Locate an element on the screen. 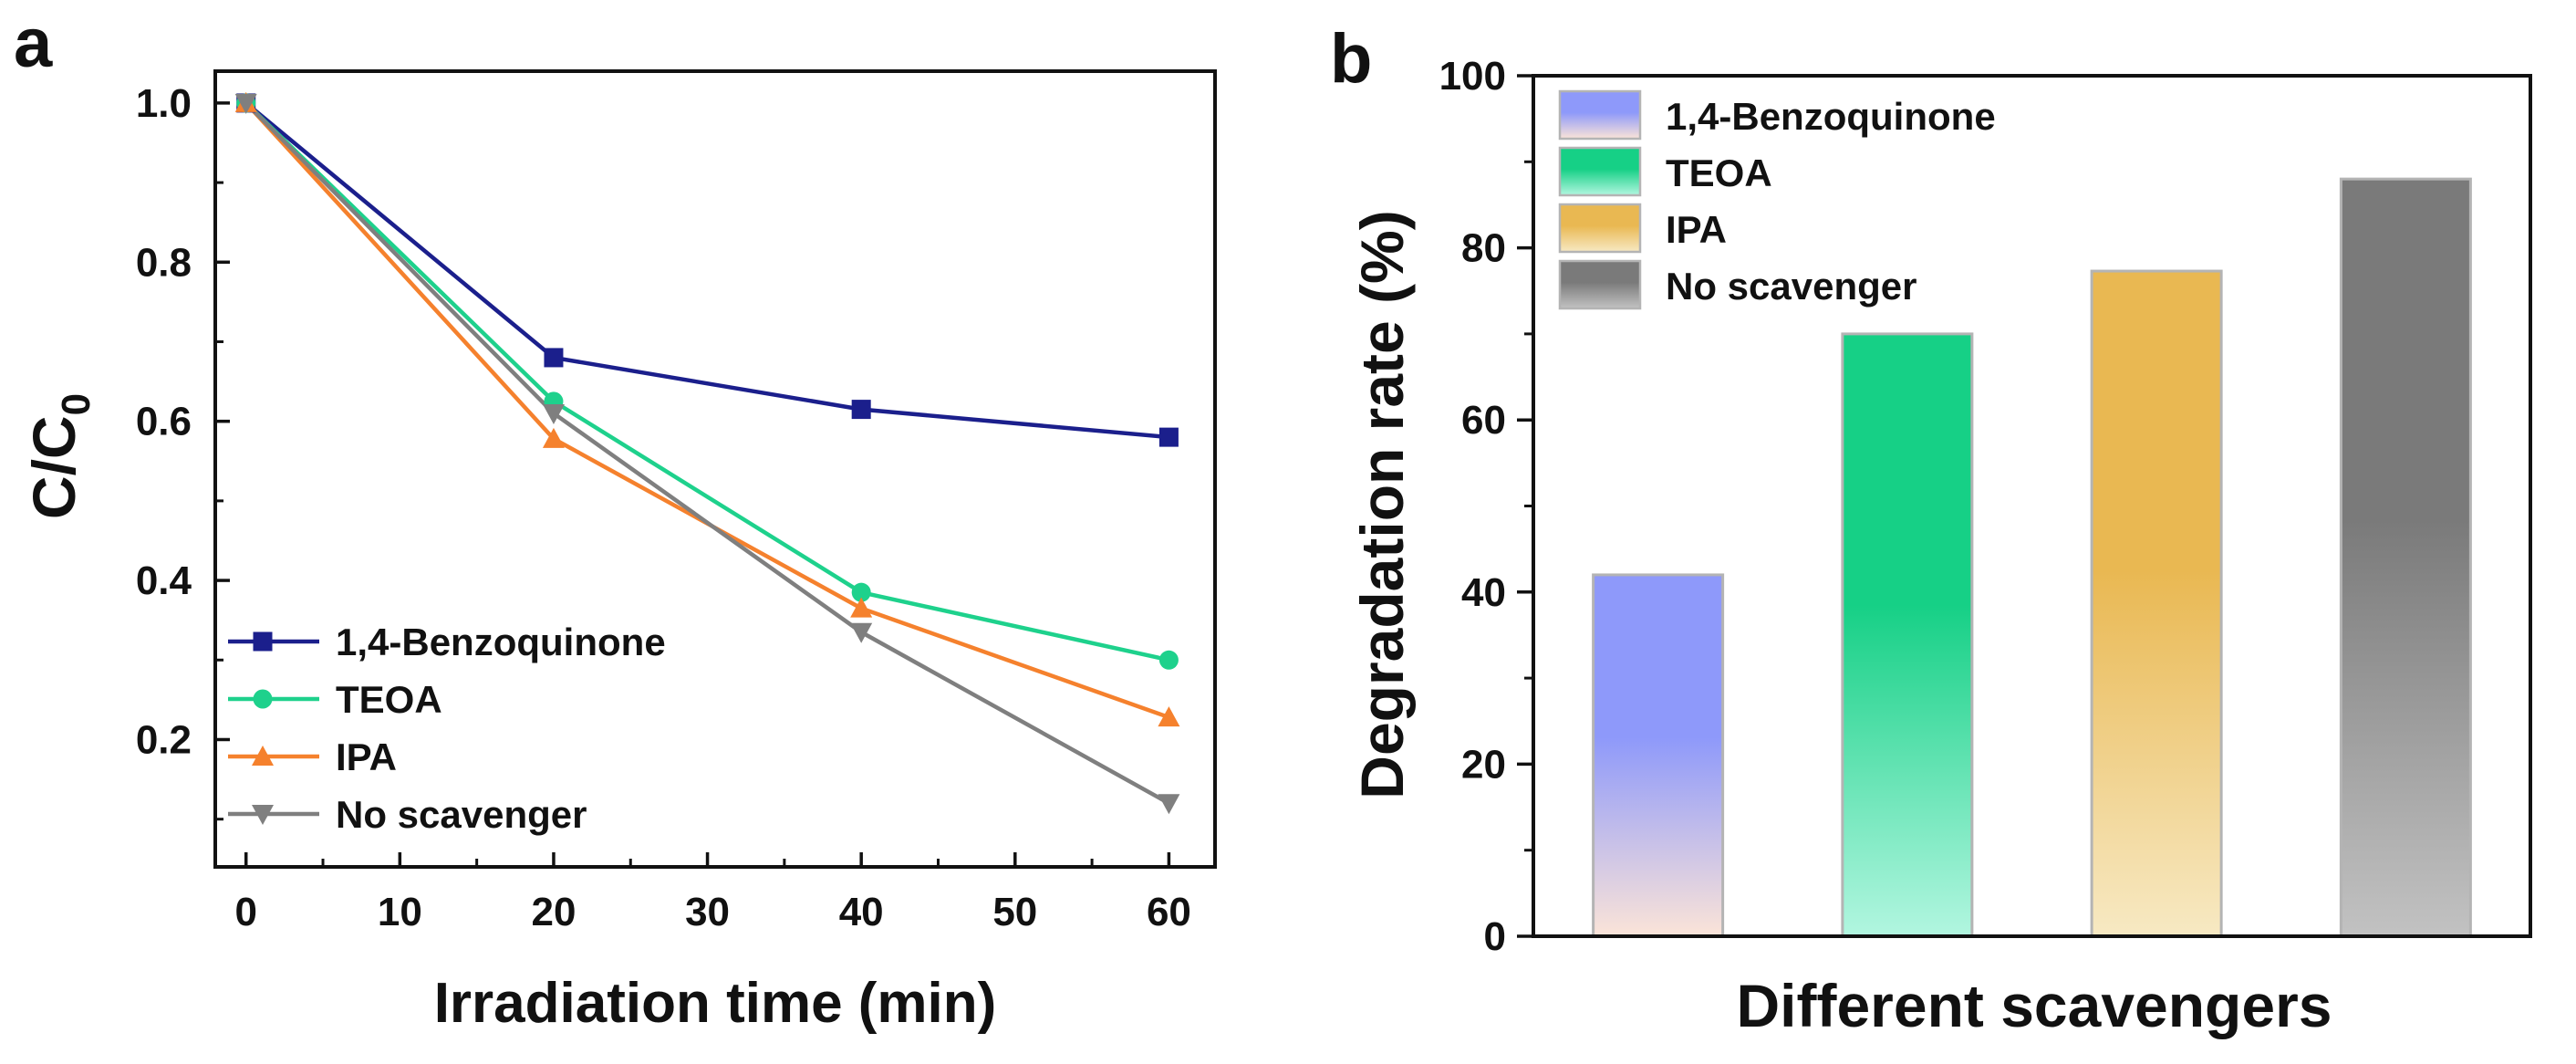 The image size is (2576, 1064). y-tick-label: 60 is located at coordinates (1483, 421).